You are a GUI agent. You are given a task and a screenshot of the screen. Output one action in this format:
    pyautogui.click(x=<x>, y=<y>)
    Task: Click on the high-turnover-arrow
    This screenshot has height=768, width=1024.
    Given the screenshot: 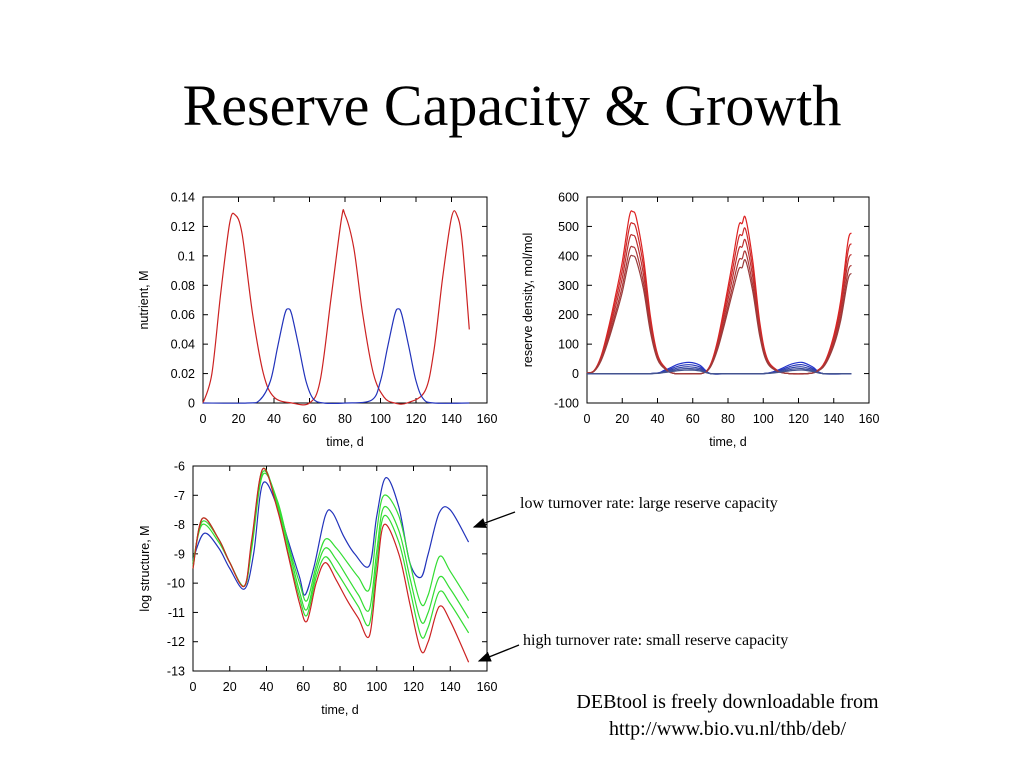 What is the action you would take?
    pyautogui.click(x=498, y=653)
    